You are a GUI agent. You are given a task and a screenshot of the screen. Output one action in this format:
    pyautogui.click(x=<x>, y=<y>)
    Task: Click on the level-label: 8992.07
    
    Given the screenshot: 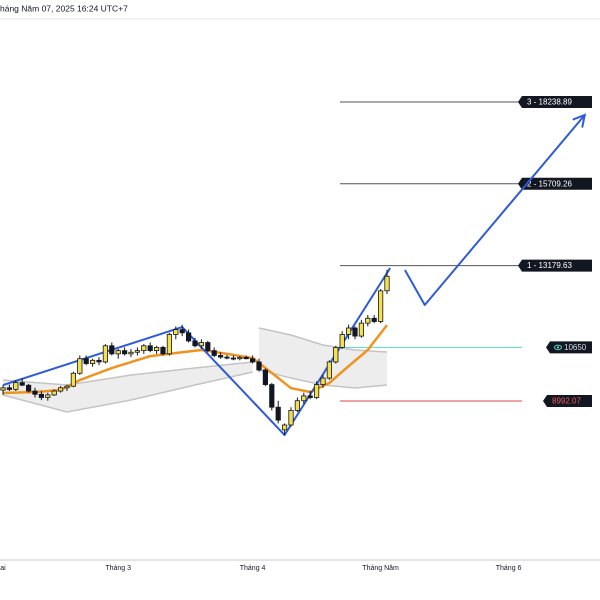 What is the action you would take?
    pyautogui.click(x=566, y=401)
    